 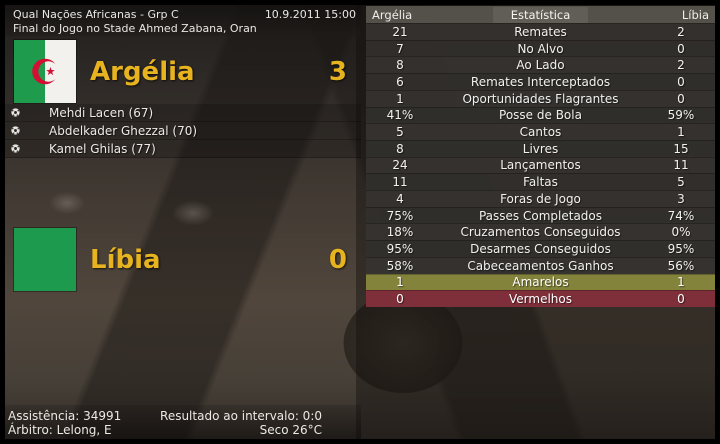 What do you see at coordinates (400, 232) in the screenshot?
I see `stat-home-value: 18%` at bounding box center [400, 232].